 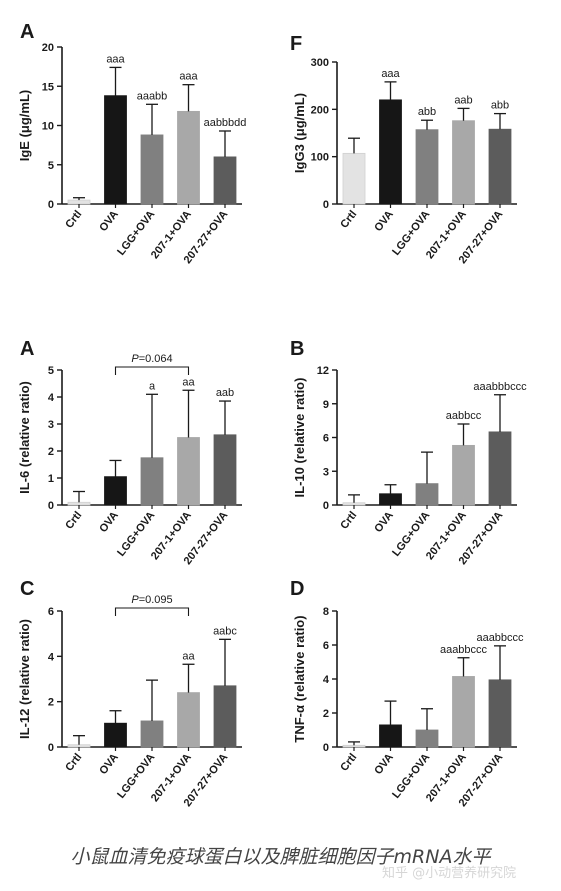 I want to click on y-tick-label: 20, so click(x=48, y=48).